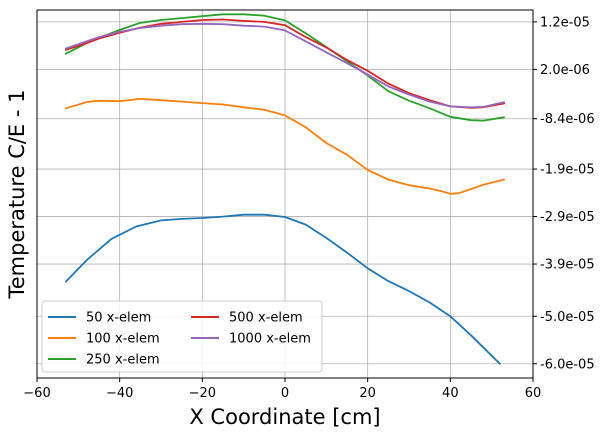  I want to click on y-tick-label: -6.0e-05, so click(567, 364).